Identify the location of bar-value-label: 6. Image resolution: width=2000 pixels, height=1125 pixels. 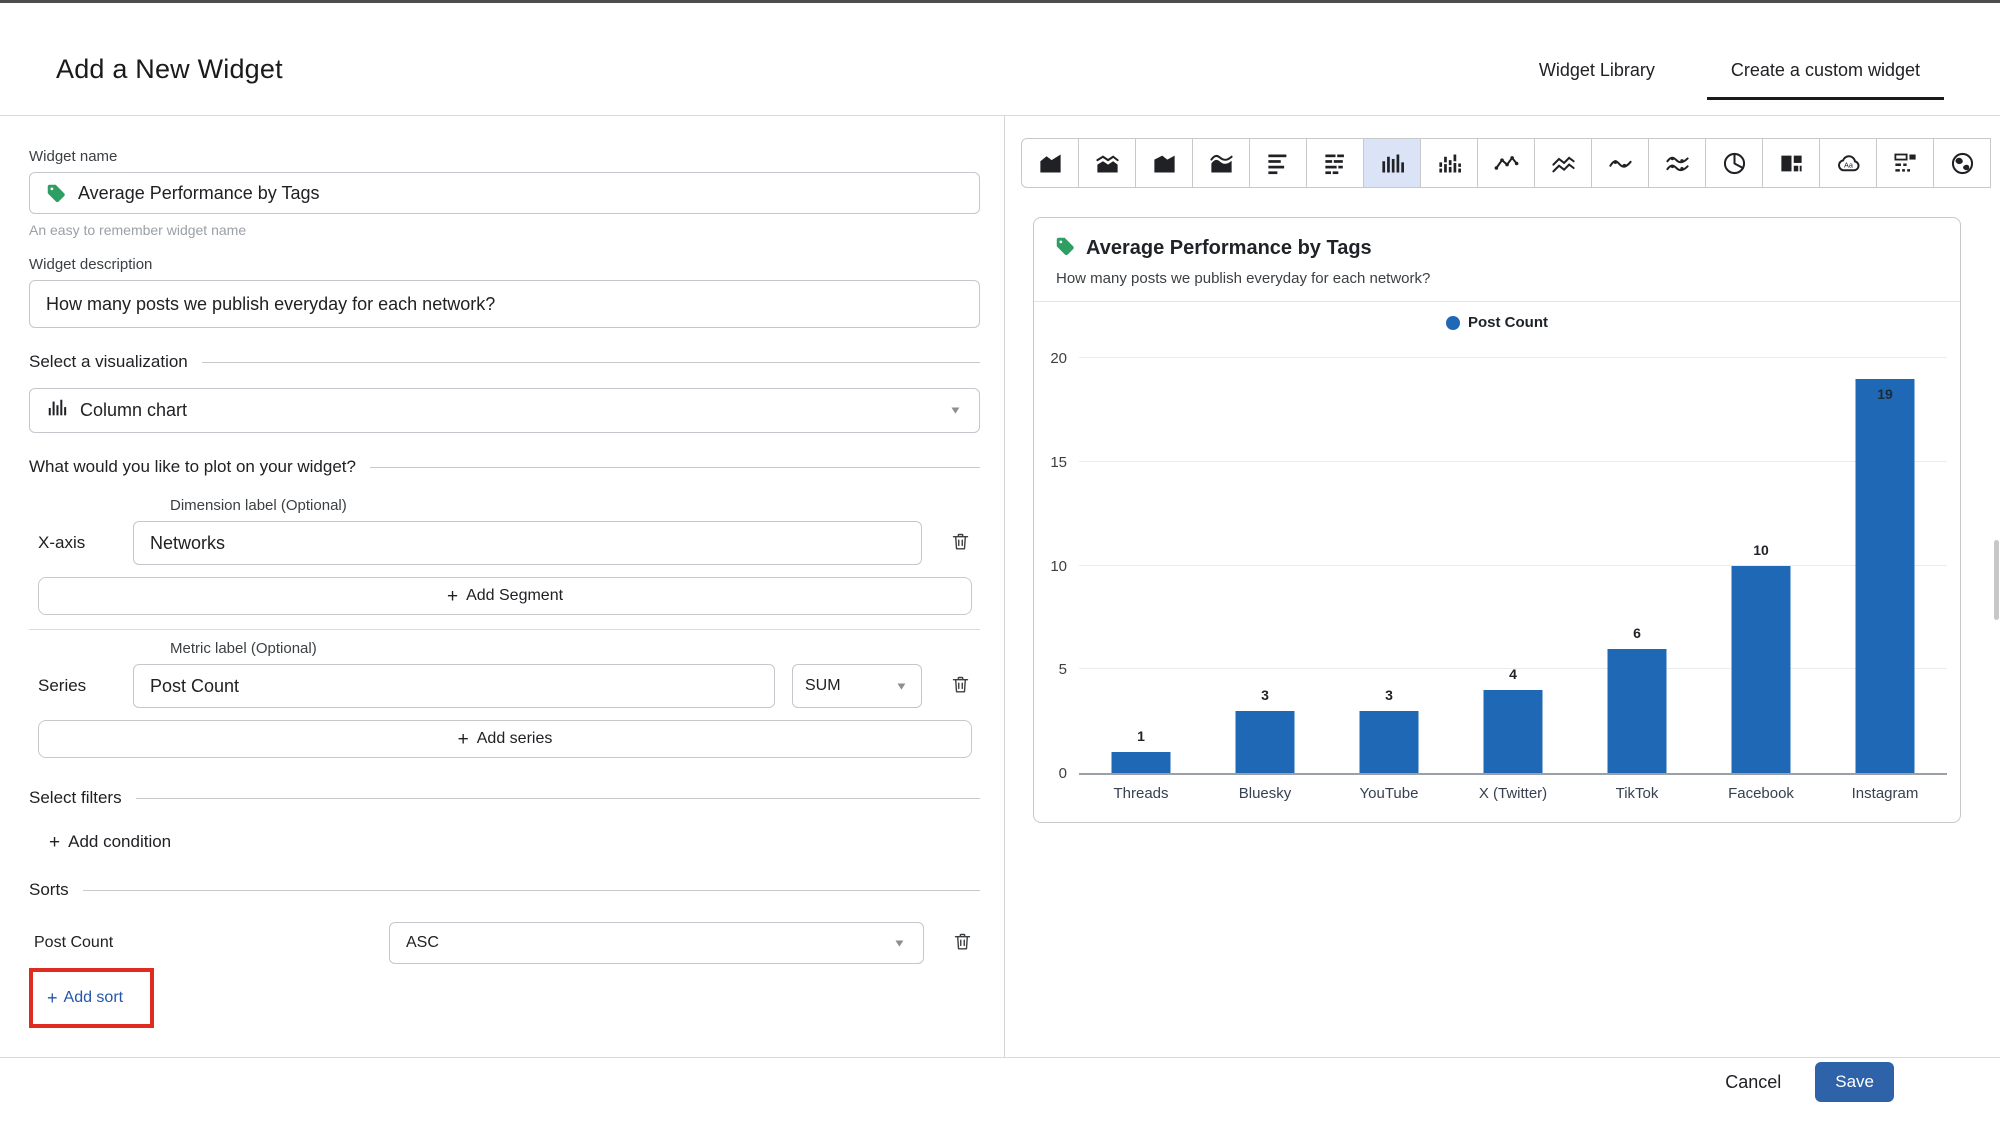
(1637, 632).